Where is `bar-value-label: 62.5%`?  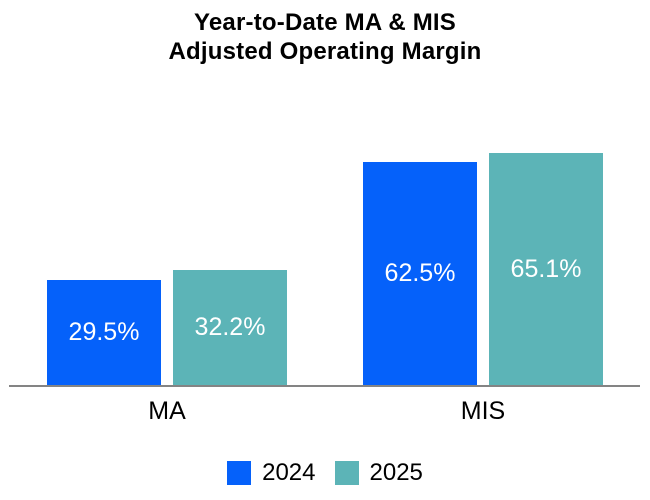 bar-value-label: 62.5% is located at coordinates (420, 273).